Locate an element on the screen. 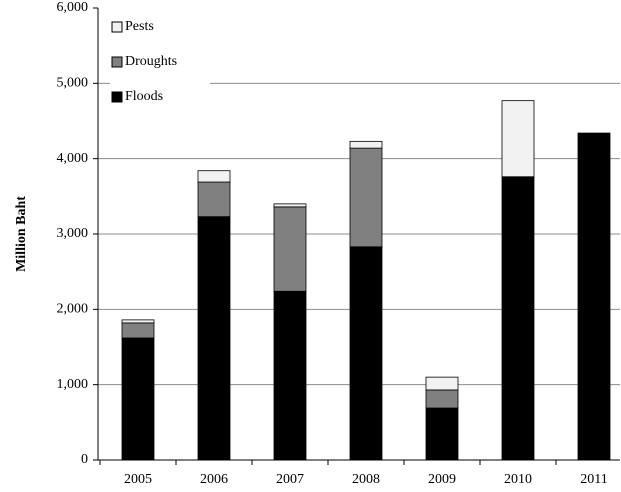 This screenshot has width=621, height=492. legend-label: Floods is located at coordinates (144, 96).